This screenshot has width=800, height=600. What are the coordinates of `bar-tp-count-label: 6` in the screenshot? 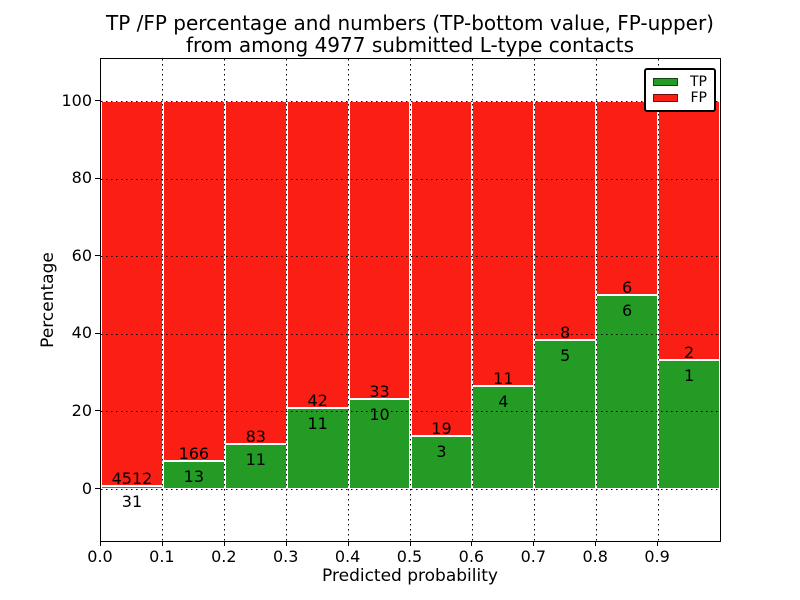 It's located at (627, 310).